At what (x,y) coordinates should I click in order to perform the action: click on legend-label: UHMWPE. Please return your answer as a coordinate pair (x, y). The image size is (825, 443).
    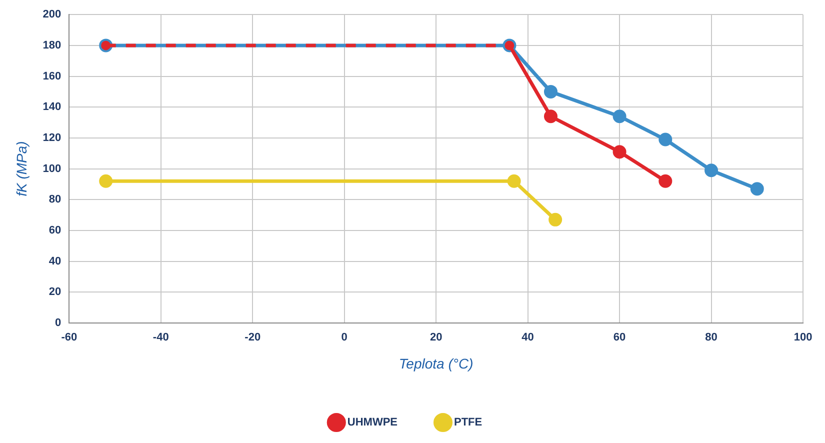
    Looking at the image, I should click on (372, 422).